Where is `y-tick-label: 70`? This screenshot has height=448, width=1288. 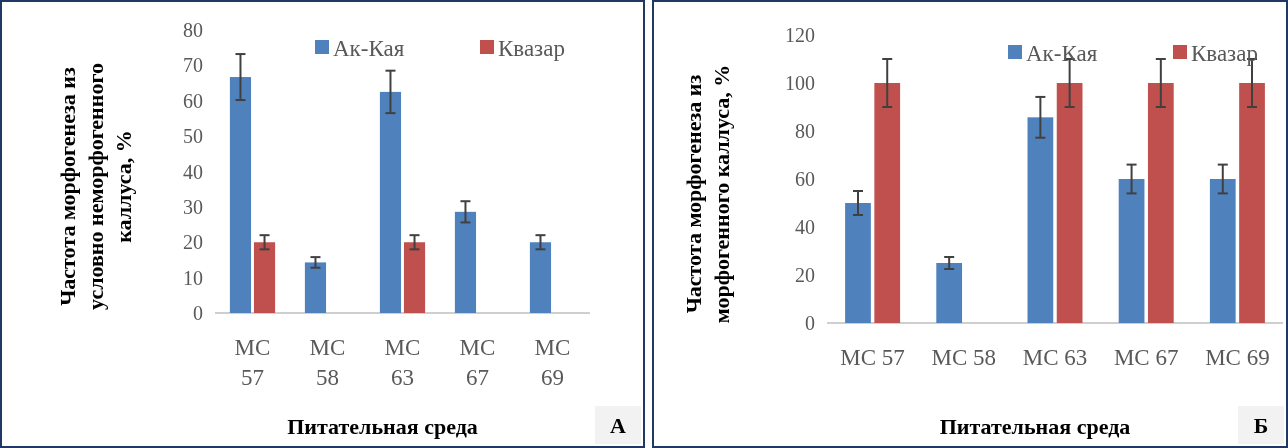 y-tick-label: 70 is located at coordinates (193, 65).